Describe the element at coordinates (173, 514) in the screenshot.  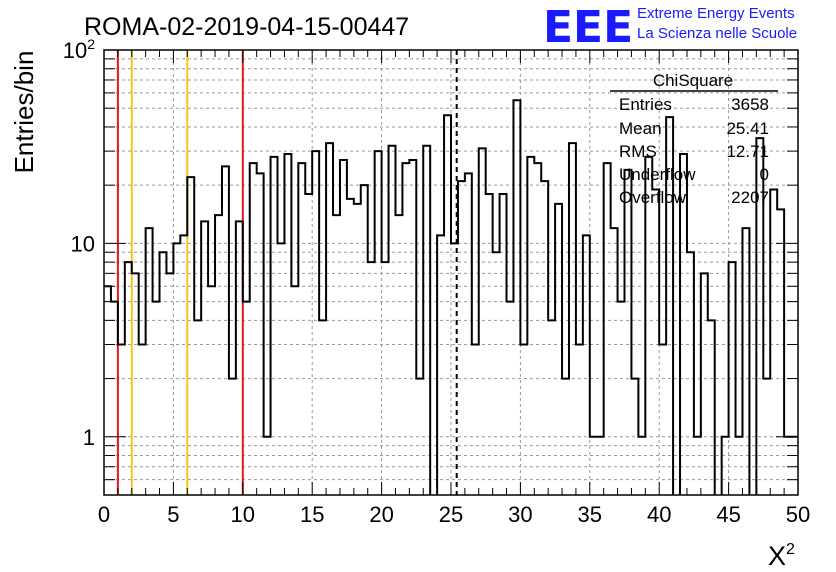
I see `x-tick-label: 5` at that location.